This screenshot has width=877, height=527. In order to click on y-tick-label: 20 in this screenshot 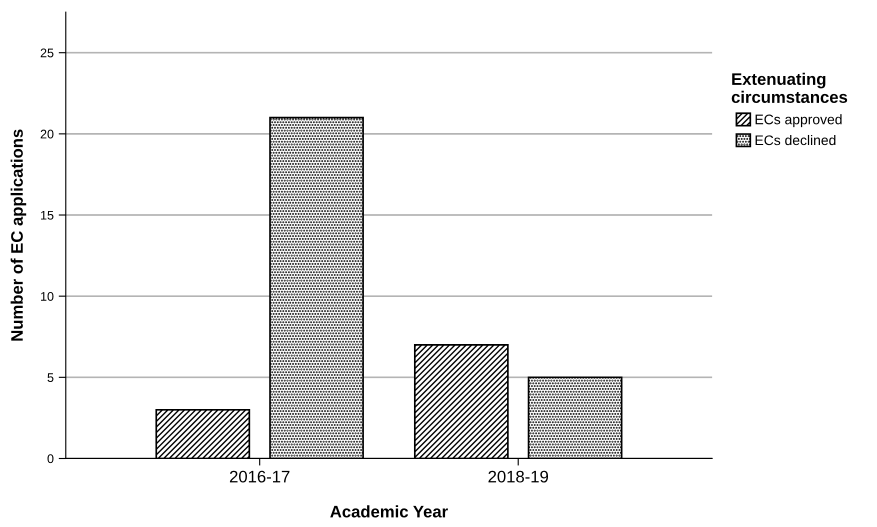, I will do `click(47, 134)`.